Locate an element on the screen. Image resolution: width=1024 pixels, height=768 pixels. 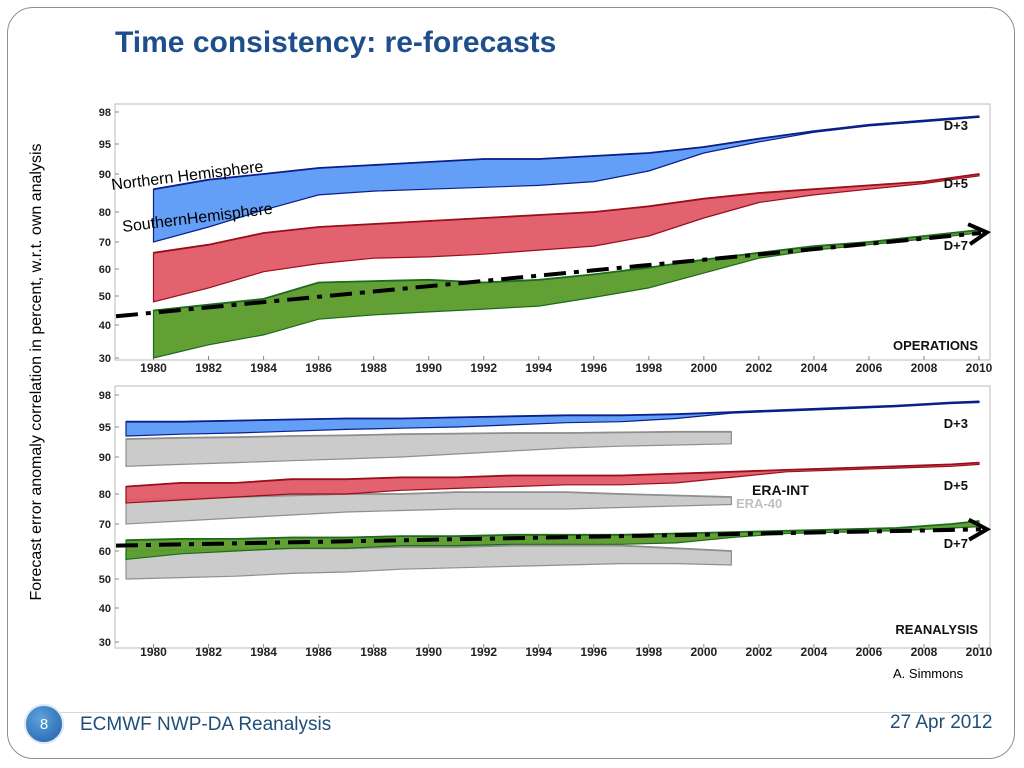
credit-text: A. Simmons is located at coordinates (928, 673).